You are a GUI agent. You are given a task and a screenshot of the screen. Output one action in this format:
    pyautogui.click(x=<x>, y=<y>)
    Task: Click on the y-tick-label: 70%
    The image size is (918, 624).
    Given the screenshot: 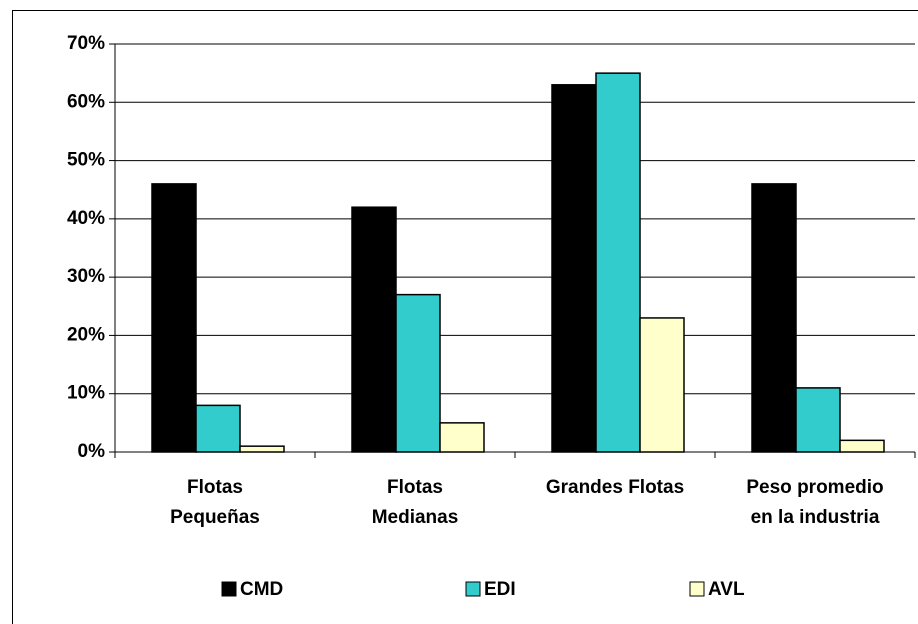 What is the action you would take?
    pyautogui.click(x=86, y=43)
    